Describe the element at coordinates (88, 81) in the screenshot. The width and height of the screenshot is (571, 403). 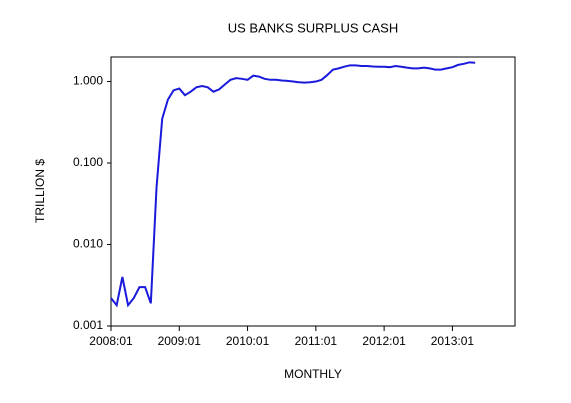
I see `y-tick-label: 1.000` at that location.